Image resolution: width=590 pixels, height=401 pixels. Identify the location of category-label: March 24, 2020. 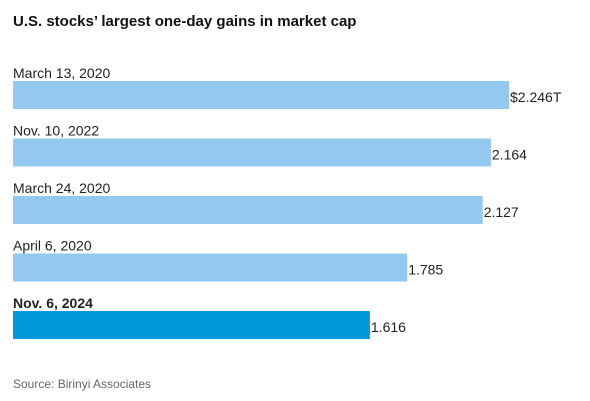
(61, 188).